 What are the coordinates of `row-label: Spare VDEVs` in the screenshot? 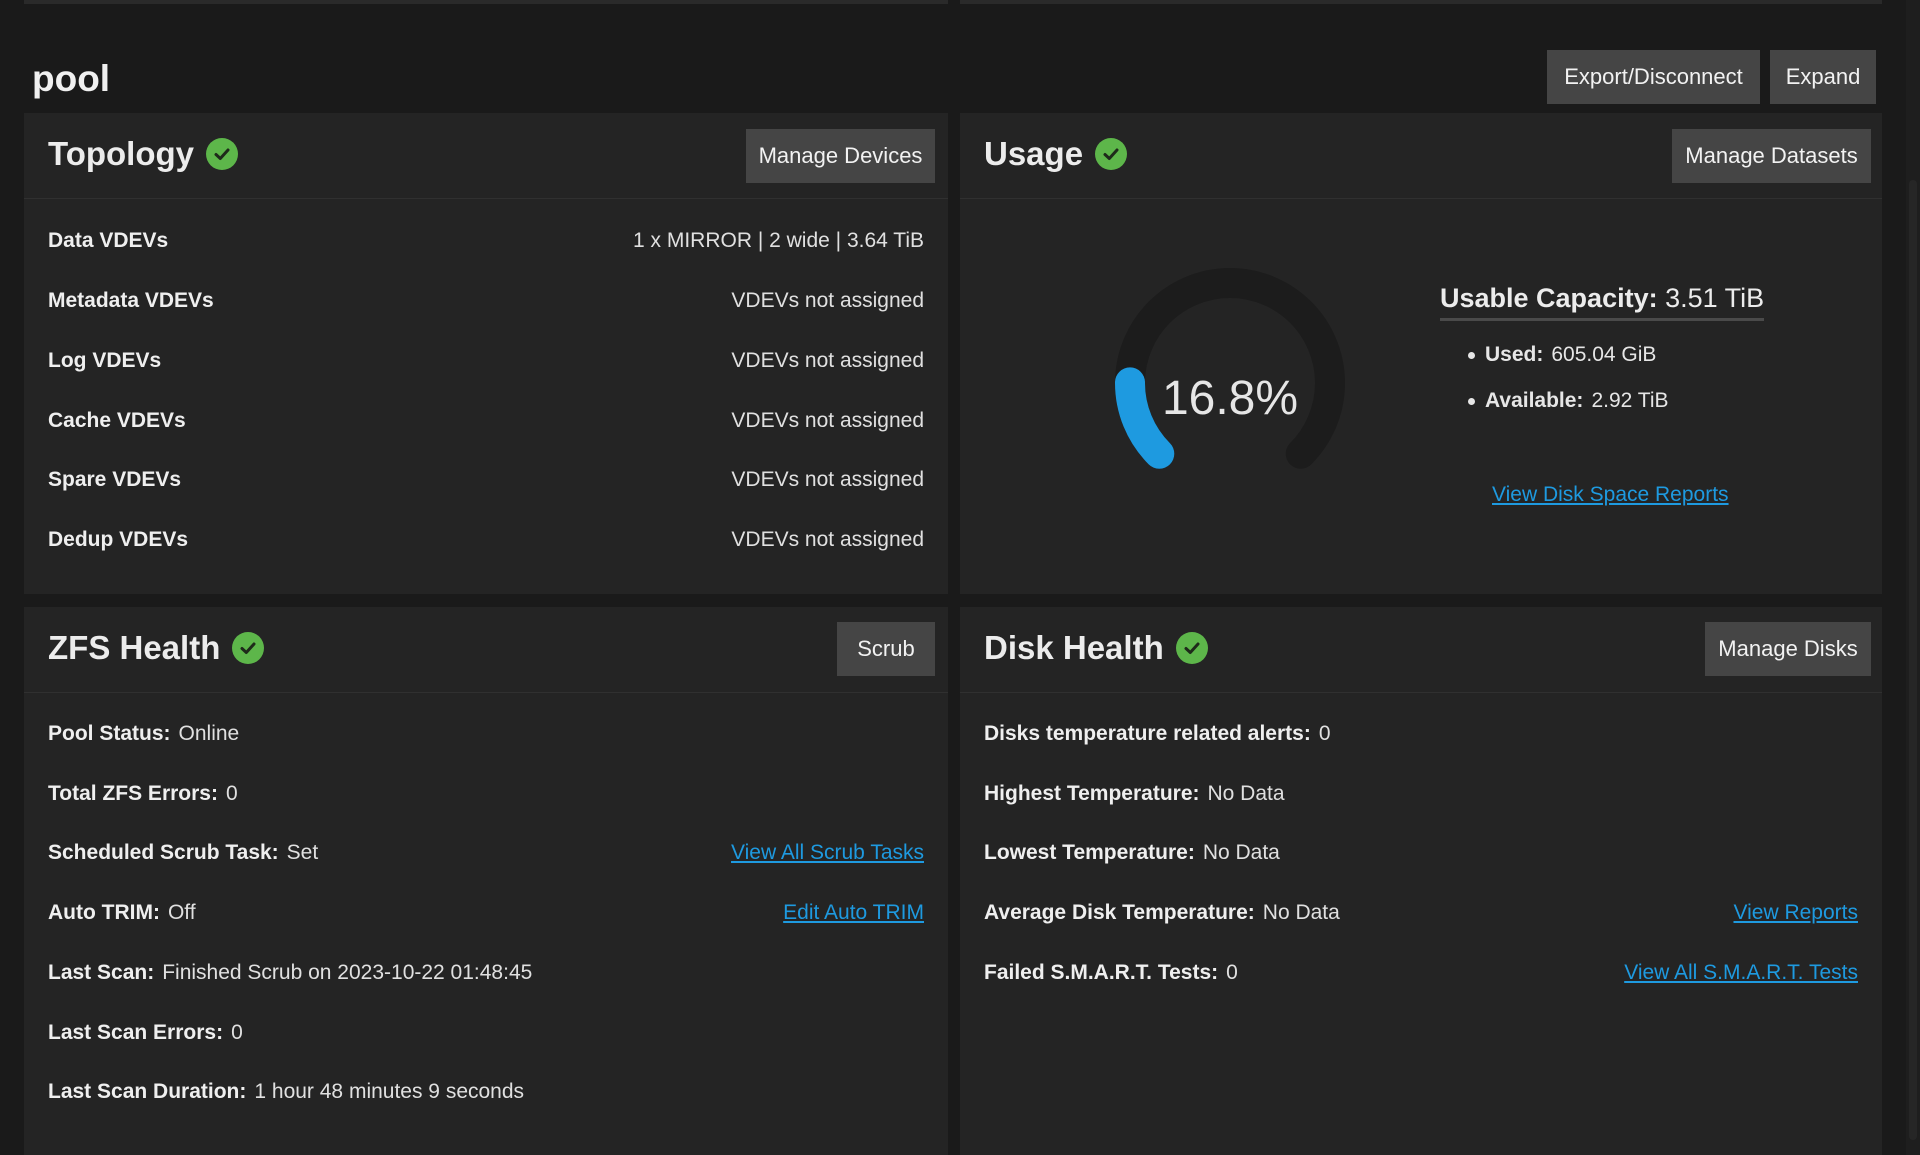 It's located at (115, 479).